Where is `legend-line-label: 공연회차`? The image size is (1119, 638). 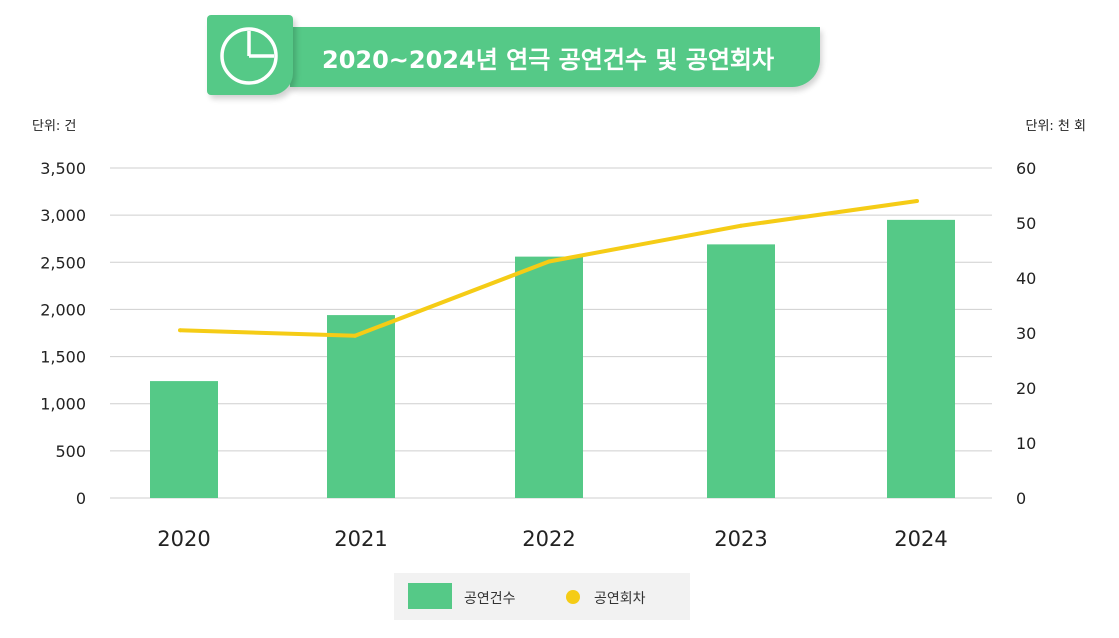
legend-line-label: 공연회차 is located at coordinates (620, 599).